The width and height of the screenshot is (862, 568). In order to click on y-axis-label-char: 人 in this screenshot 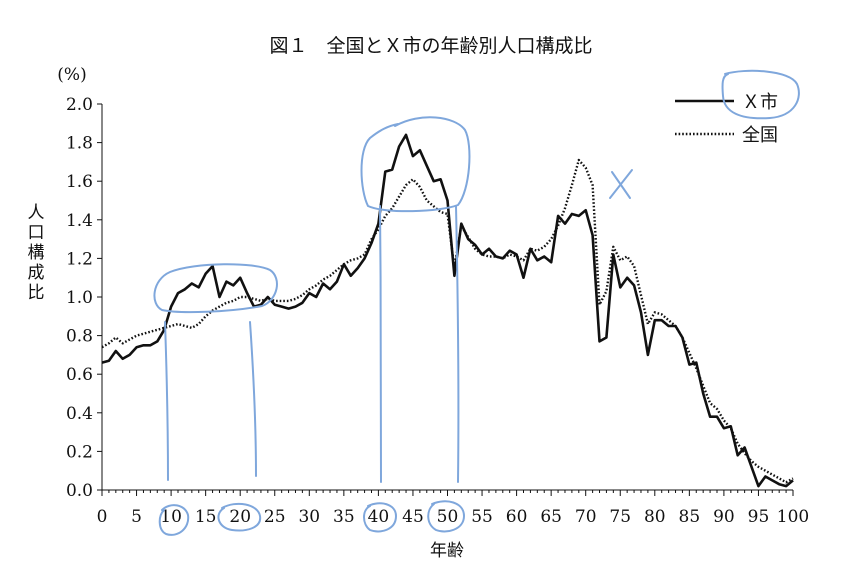, I will do `click(36, 213)`.